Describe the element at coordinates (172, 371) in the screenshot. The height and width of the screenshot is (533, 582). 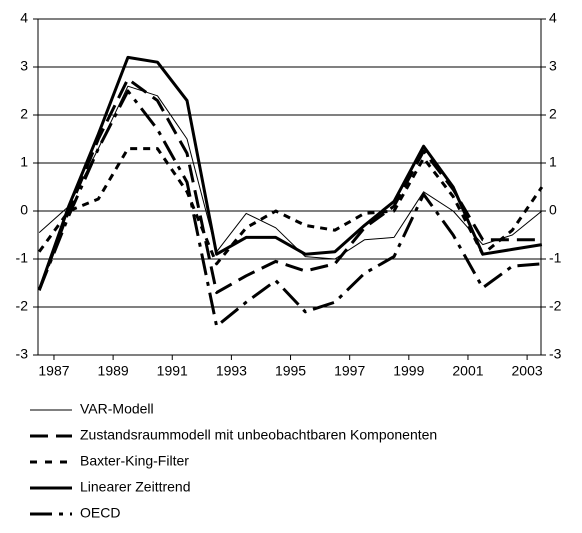
I see `x-tick-label: 1991` at that location.